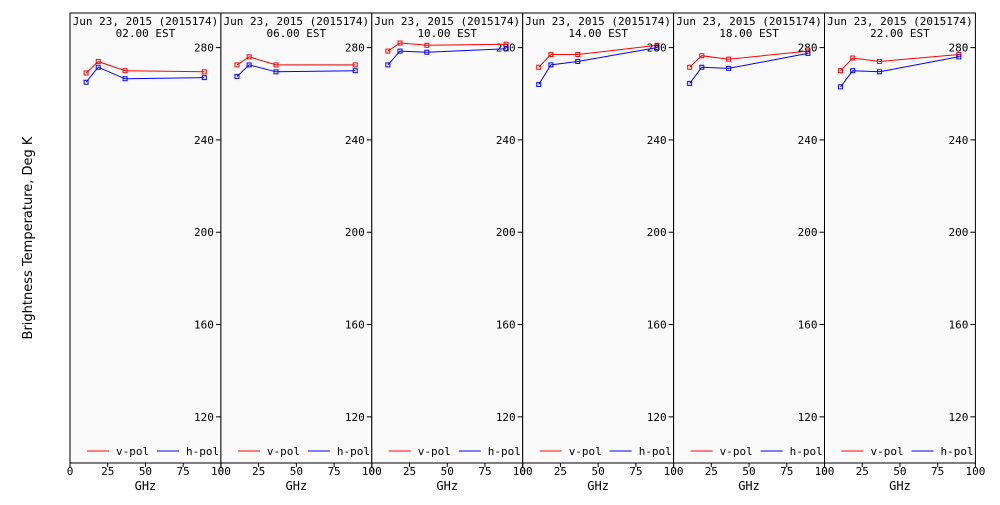  What do you see at coordinates (900, 33) in the screenshot?
I see `panel-subtitle: 22.00 EST` at bounding box center [900, 33].